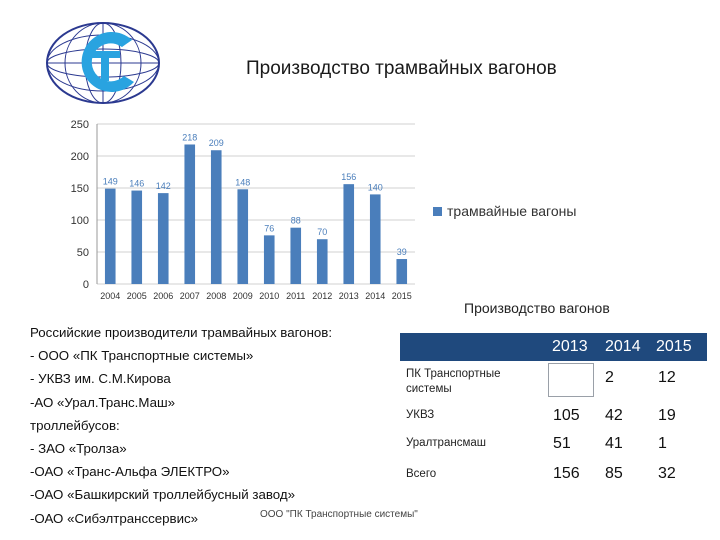 The width and height of the screenshot is (720, 540). I want to click on list-line: -ОАО «Башкирский троллейбусный завод», so click(163, 495).